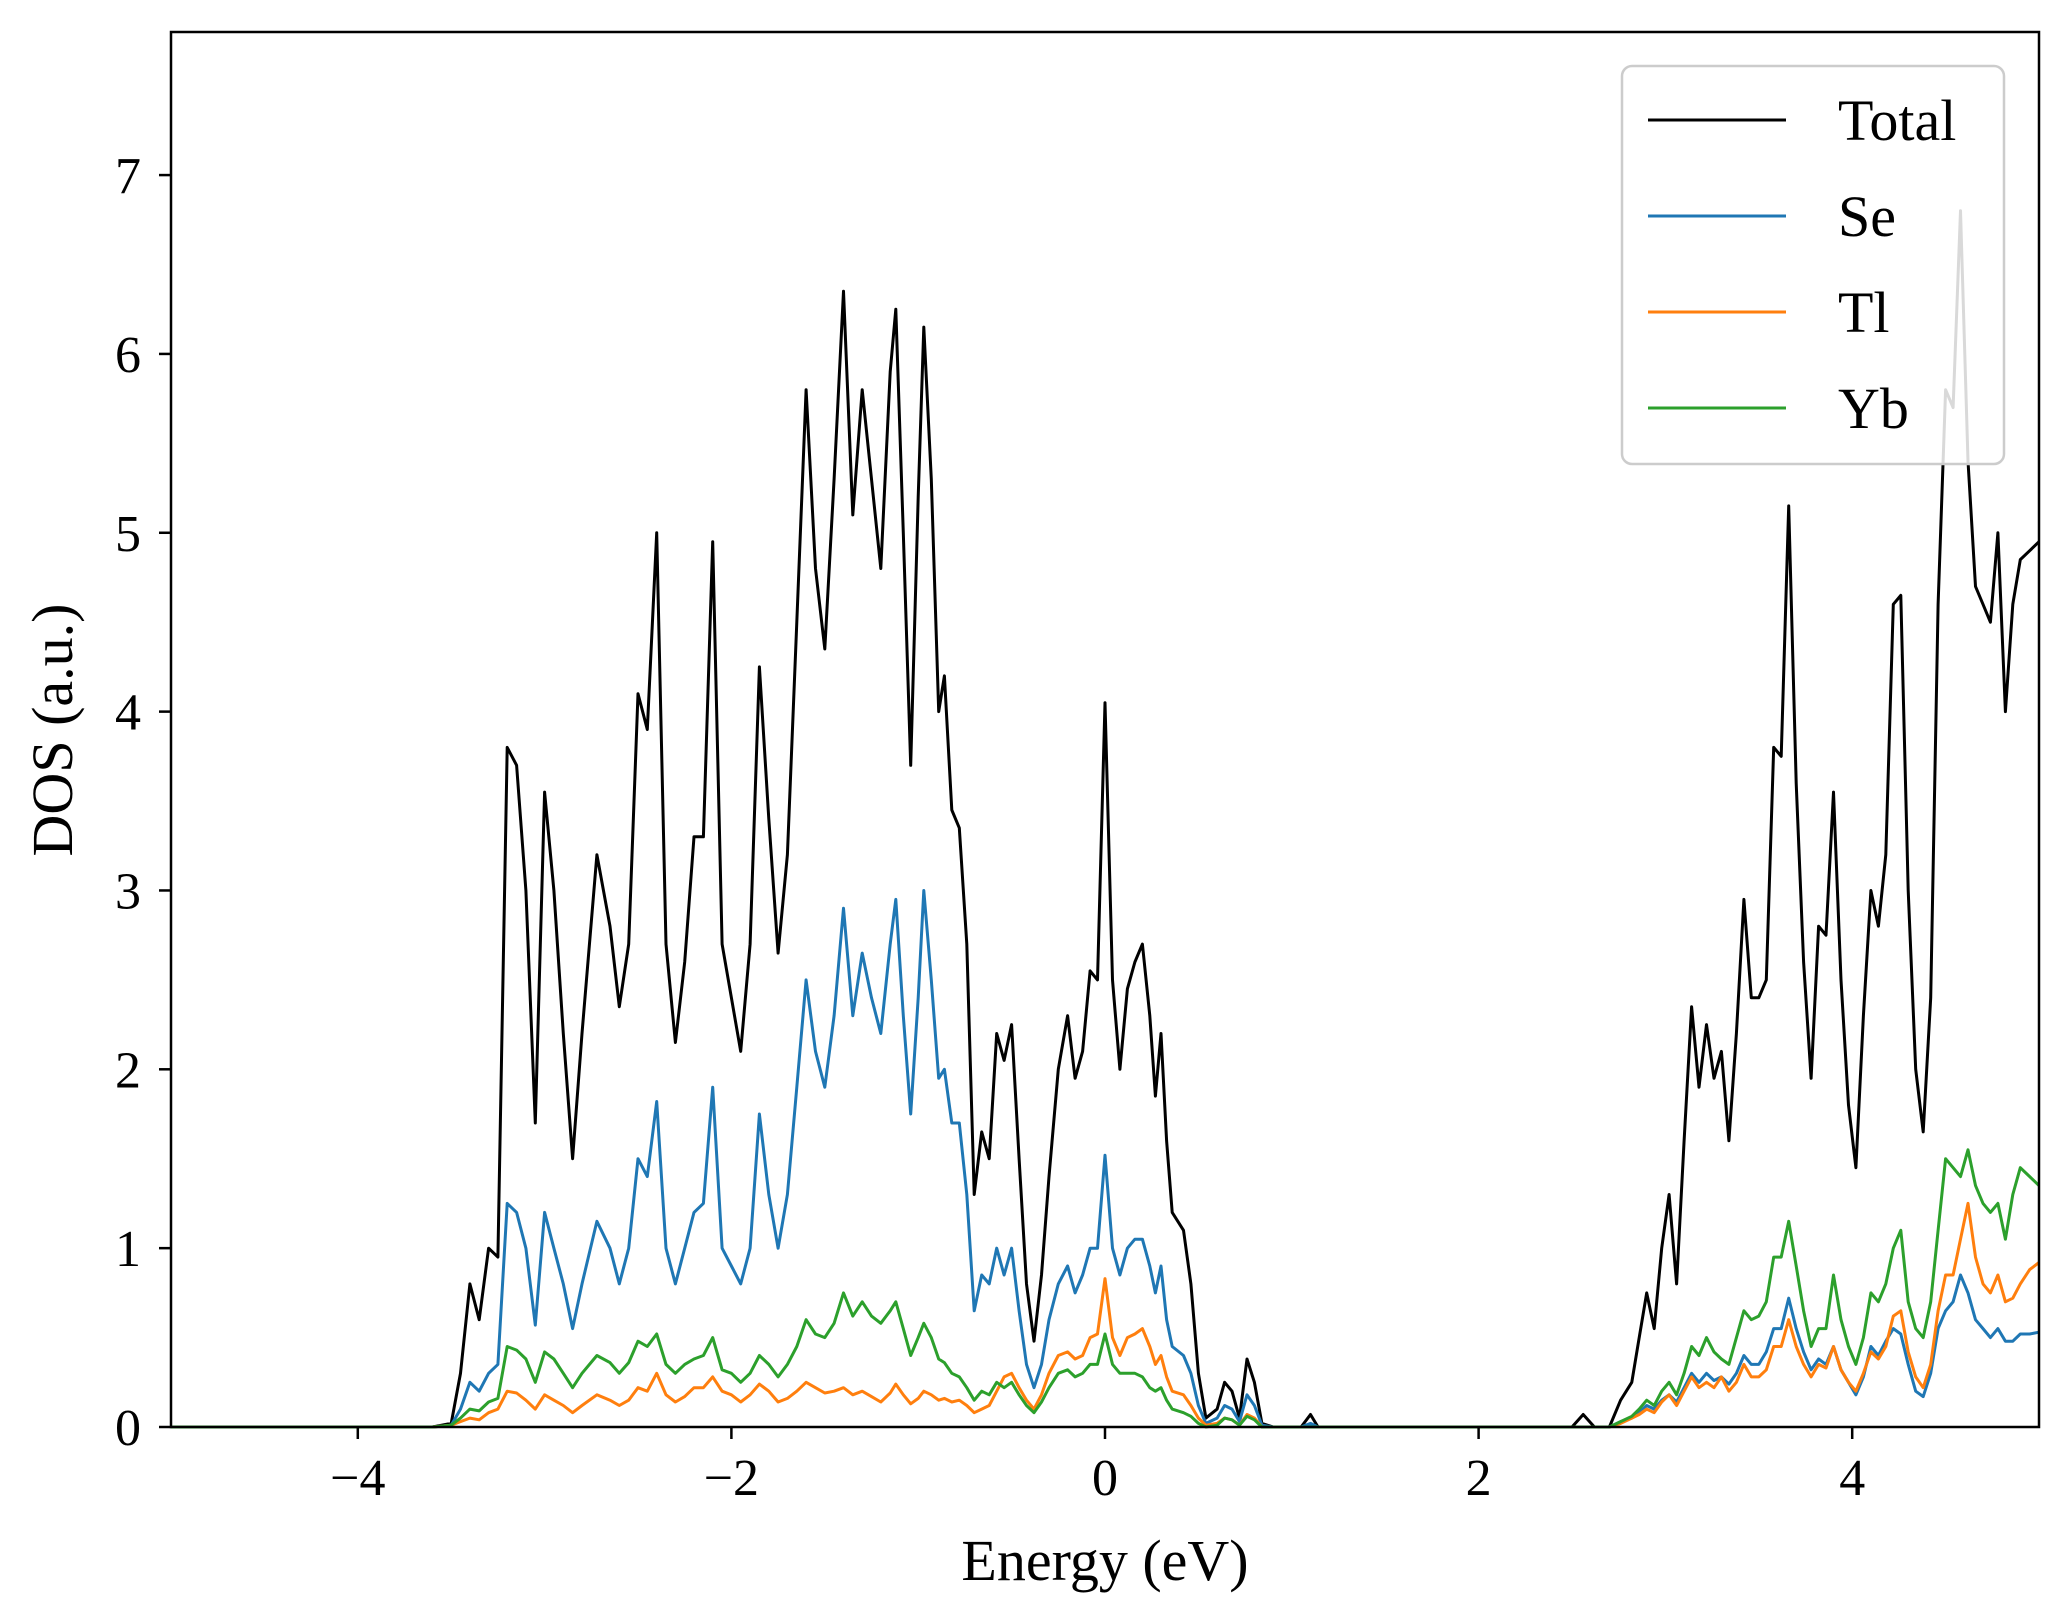 Image resolution: width=2063 pixels, height=1617 pixels. Describe the element at coordinates (128, 534) in the screenshot. I see `y-tick-label: 5` at that location.